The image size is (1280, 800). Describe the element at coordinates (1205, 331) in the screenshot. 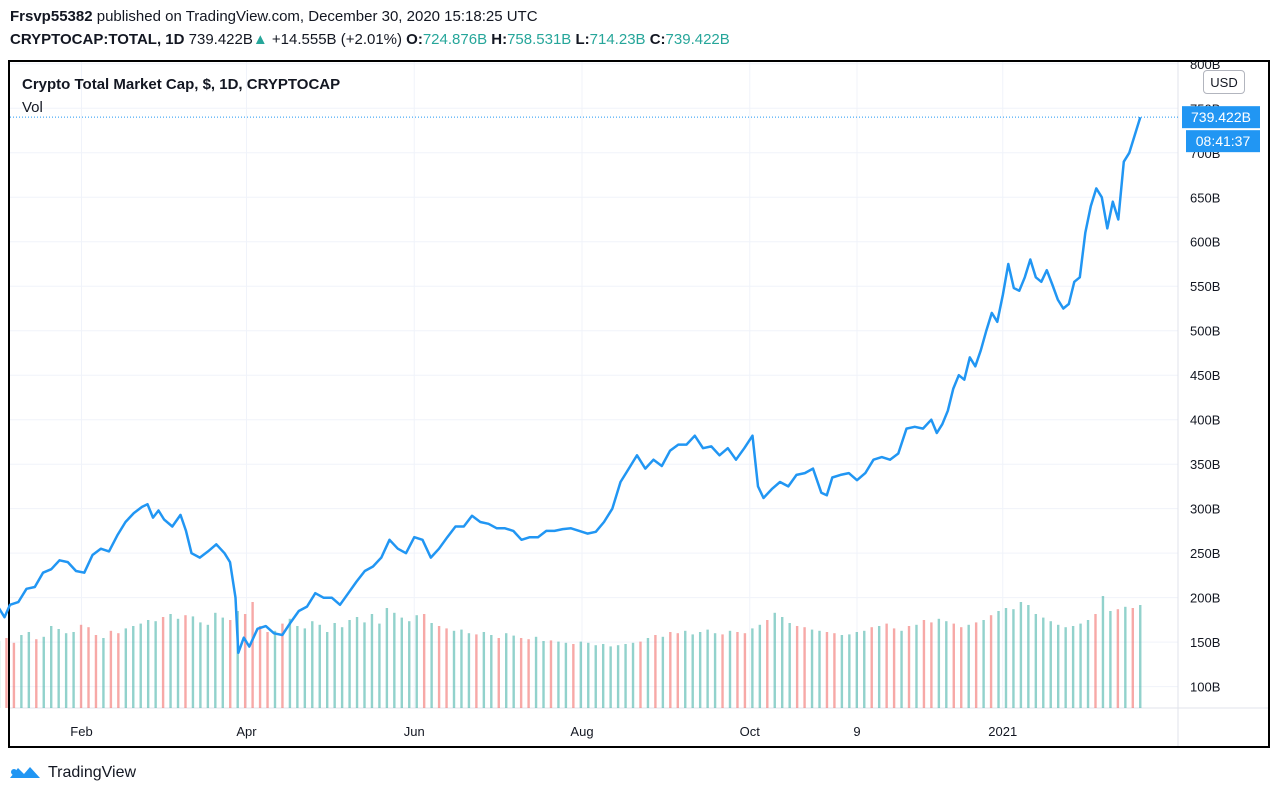

I see `y-tick-label: 500B` at that location.